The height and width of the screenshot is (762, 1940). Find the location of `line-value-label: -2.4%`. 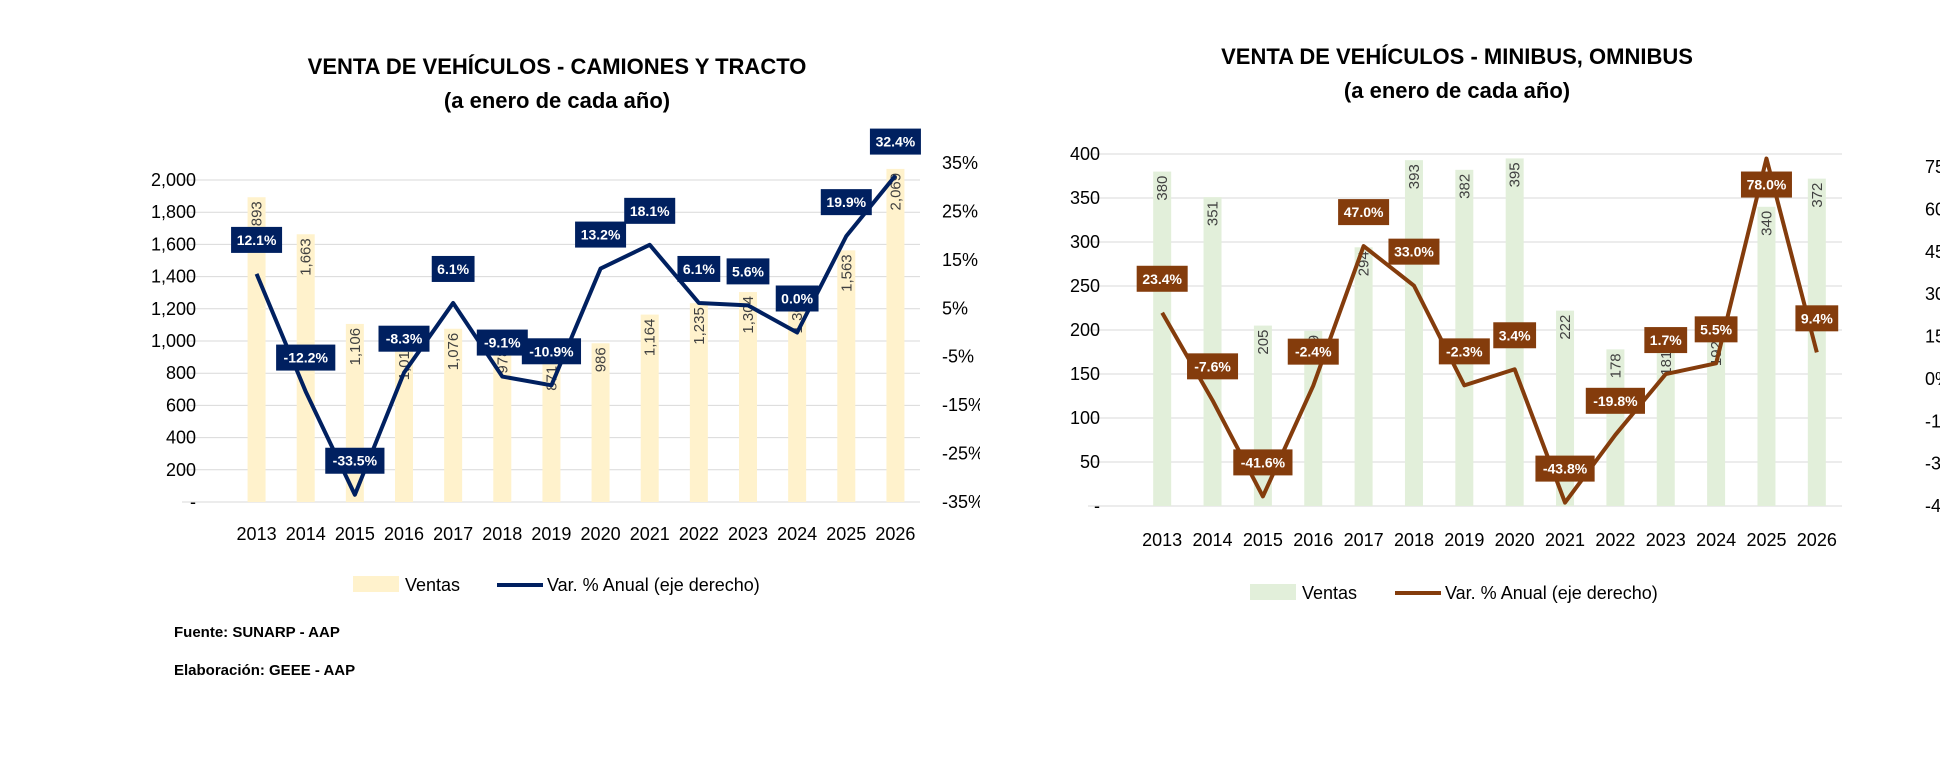

line-value-label: -2.4% is located at coordinates (1313, 352).